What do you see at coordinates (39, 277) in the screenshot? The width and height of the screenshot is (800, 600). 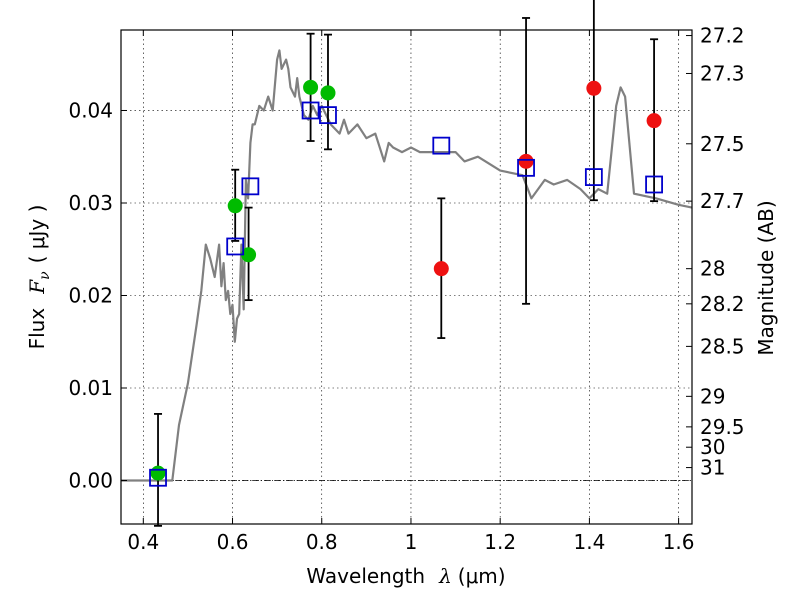 I see `y-axis-label: FluxFν( μJy )` at bounding box center [39, 277].